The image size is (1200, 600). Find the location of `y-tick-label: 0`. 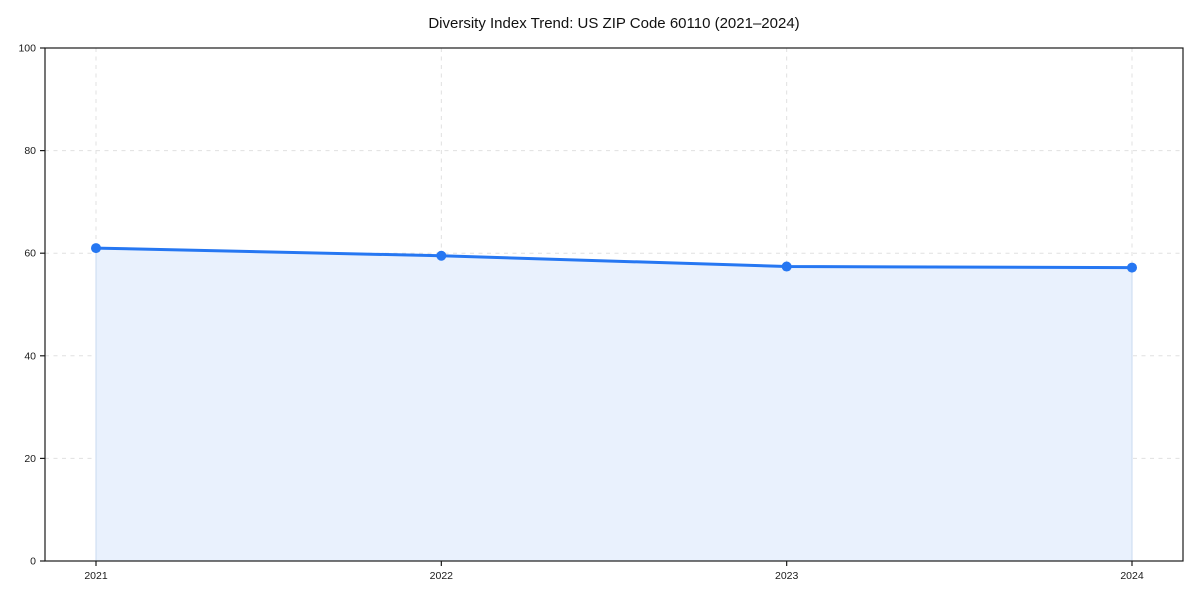

y-tick-label: 0 is located at coordinates (33, 562).